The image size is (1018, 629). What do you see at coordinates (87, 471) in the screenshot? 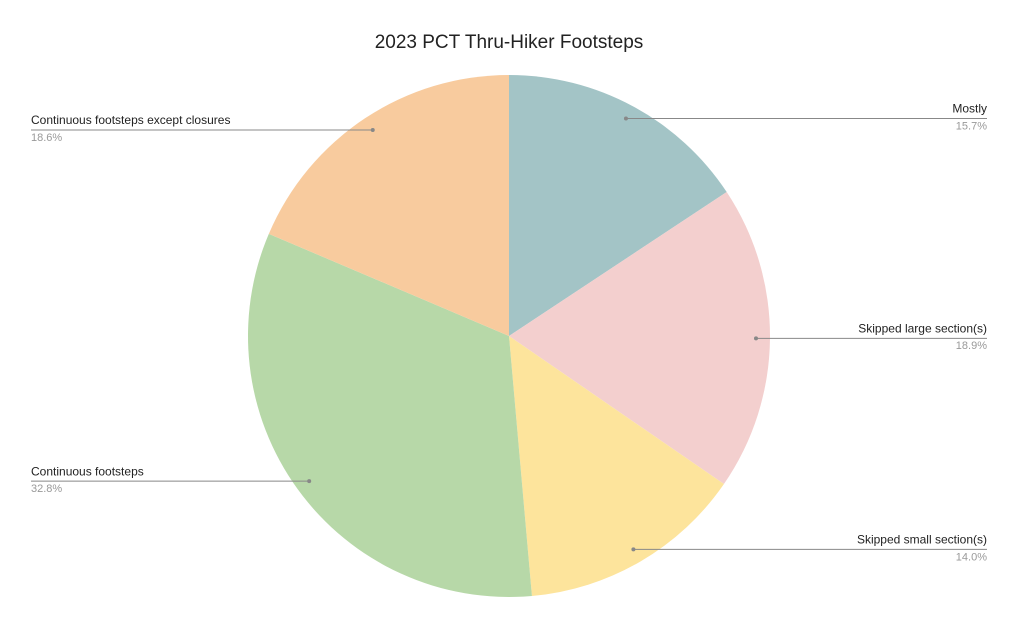
I see `slice-label: Continuous footsteps` at bounding box center [87, 471].